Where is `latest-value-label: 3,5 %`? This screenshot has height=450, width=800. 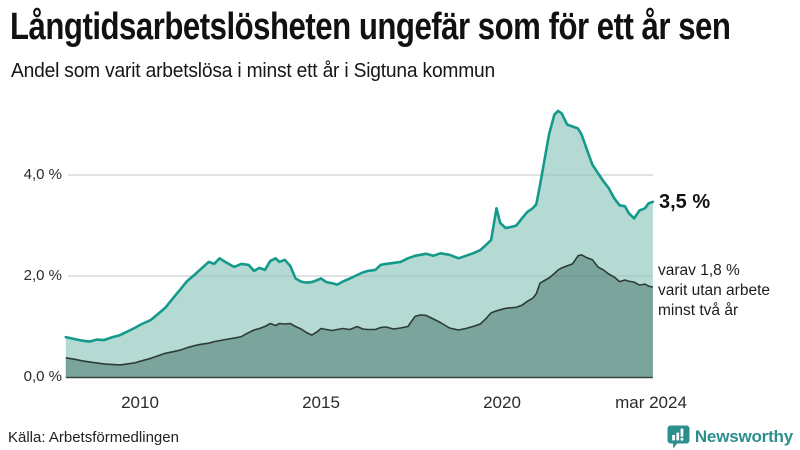 latest-value-label: 3,5 % is located at coordinates (685, 202).